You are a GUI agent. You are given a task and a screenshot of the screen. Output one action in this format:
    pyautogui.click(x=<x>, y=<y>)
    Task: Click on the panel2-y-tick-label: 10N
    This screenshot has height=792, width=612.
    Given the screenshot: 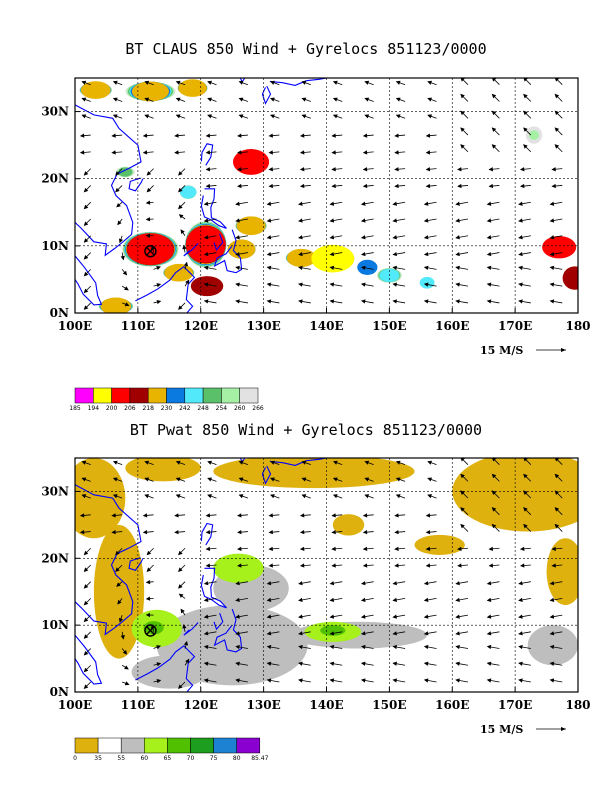 What is the action you would take?
    pyautogui.click(x=55, y=625)
    